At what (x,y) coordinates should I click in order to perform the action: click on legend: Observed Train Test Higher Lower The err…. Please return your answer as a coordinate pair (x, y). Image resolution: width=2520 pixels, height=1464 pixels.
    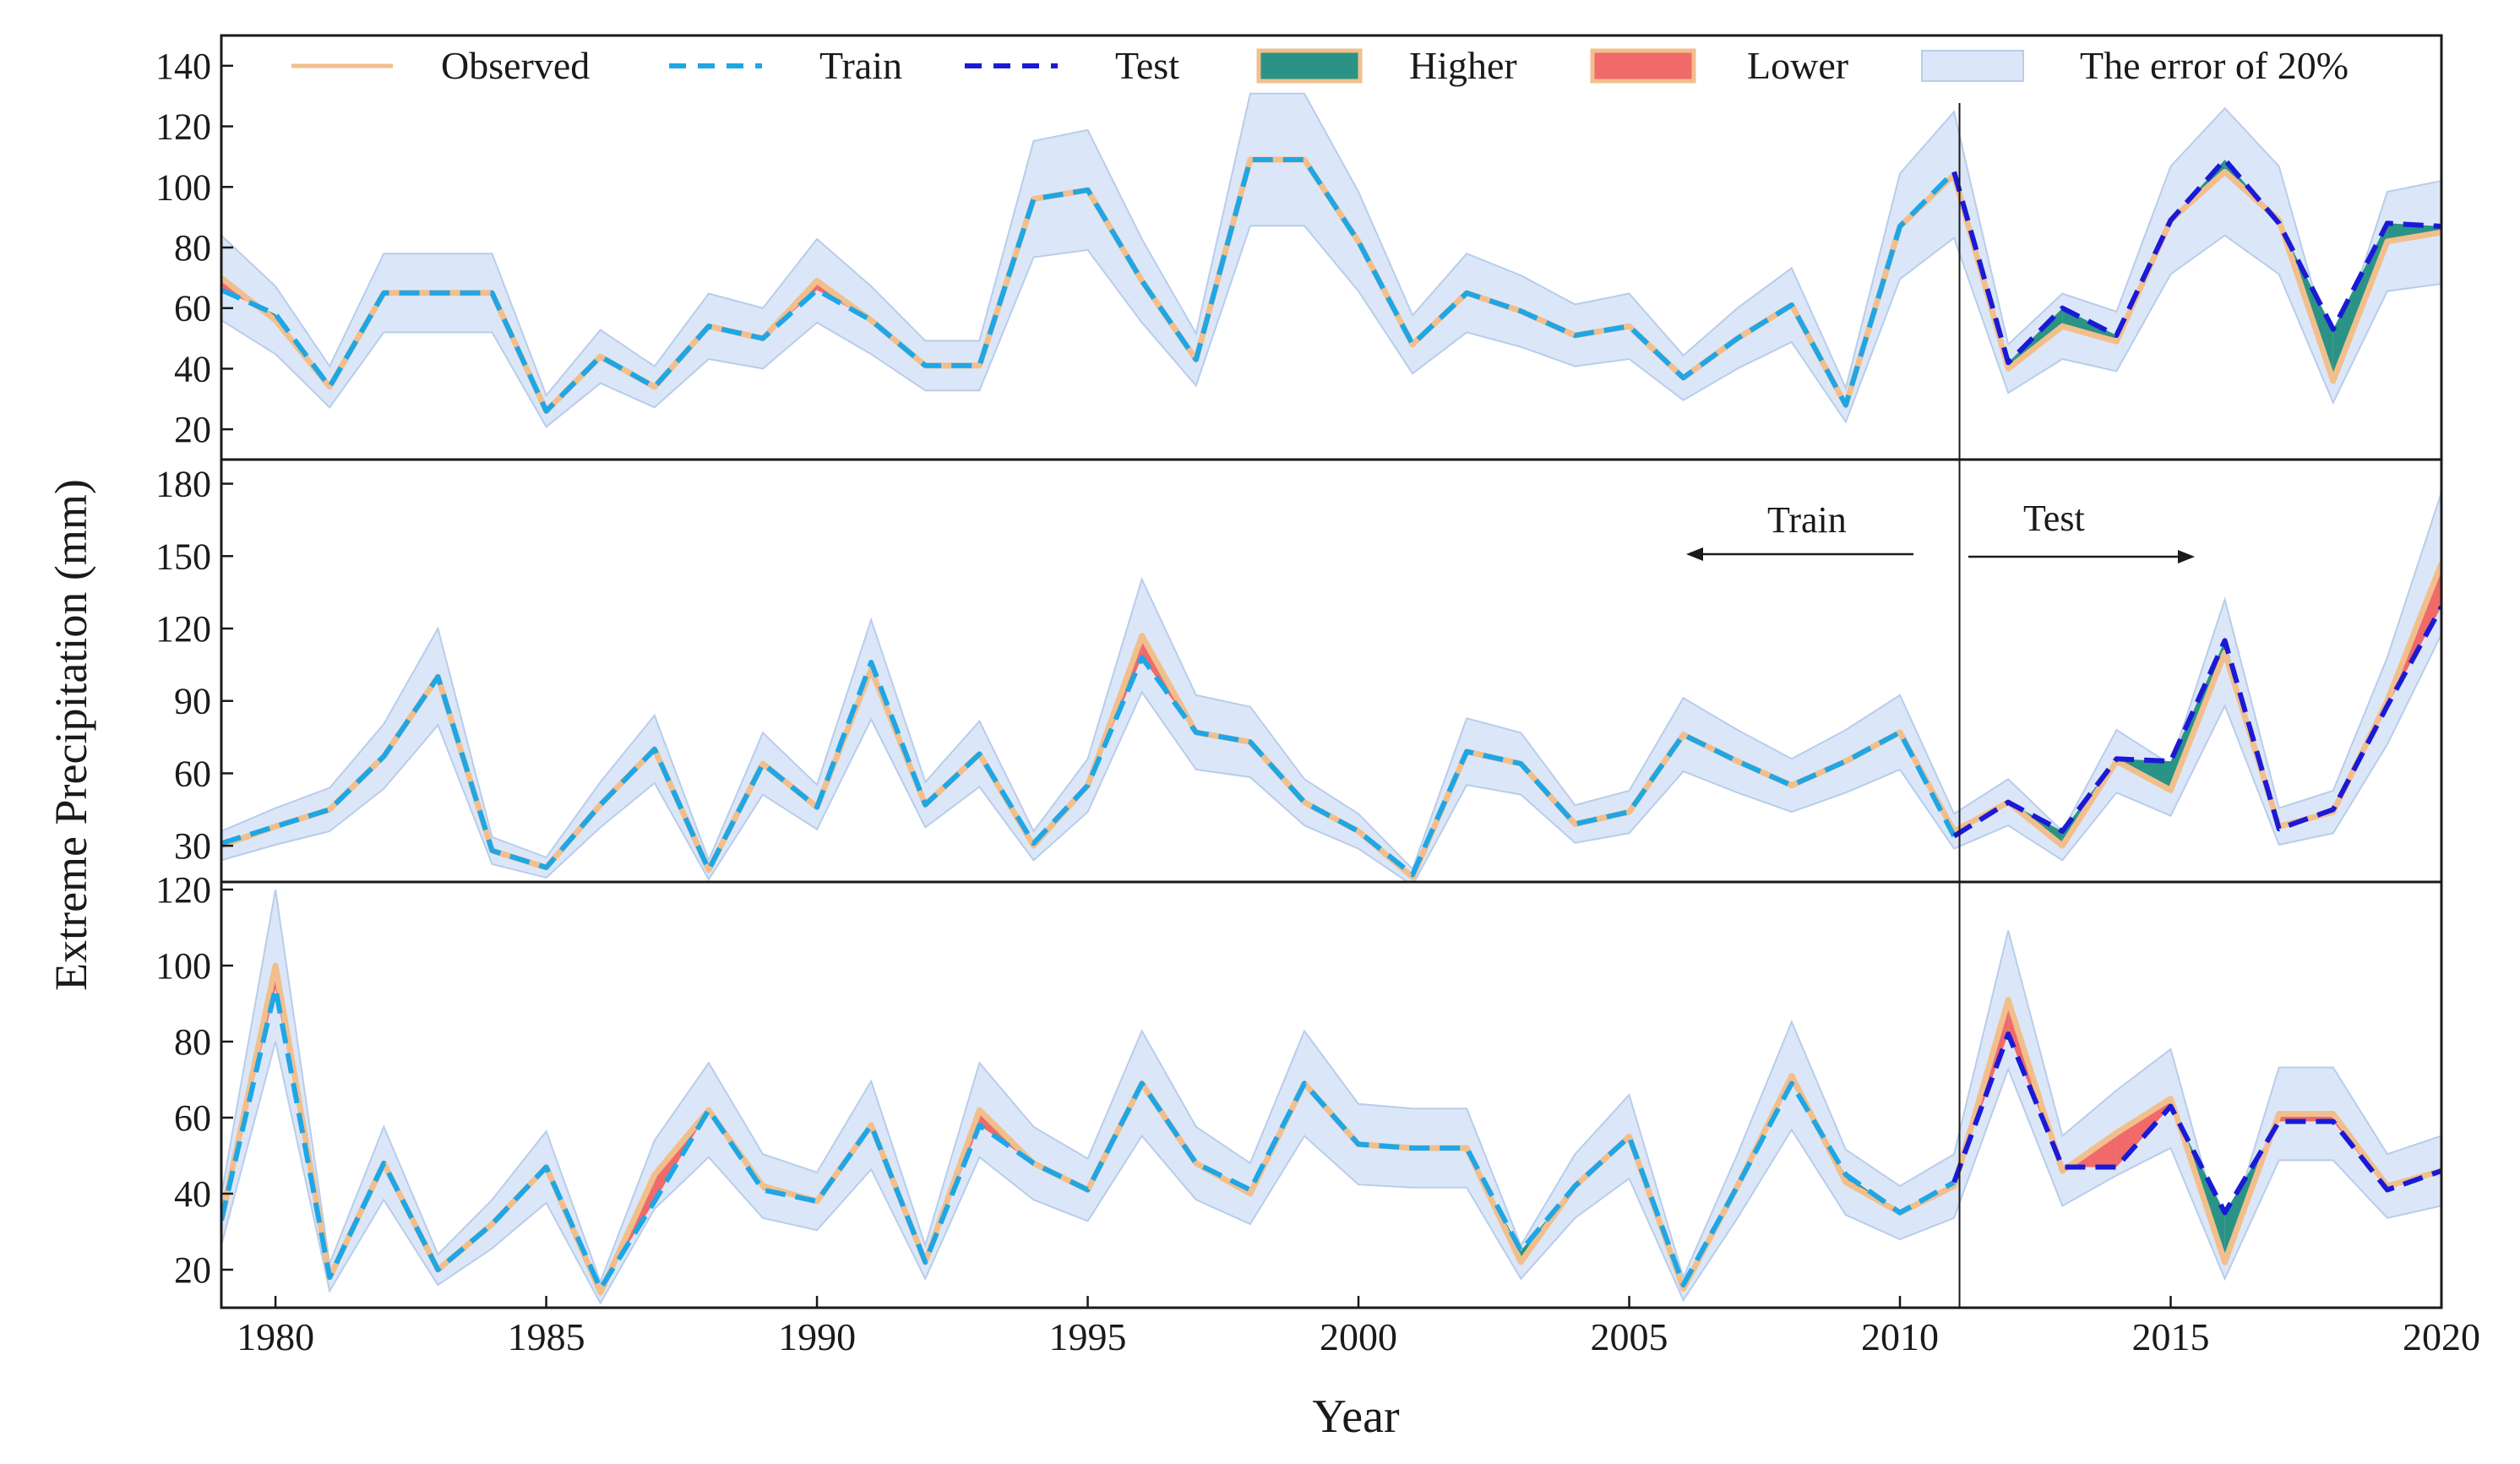
    Looking at the image, I should click on (1320, 65).